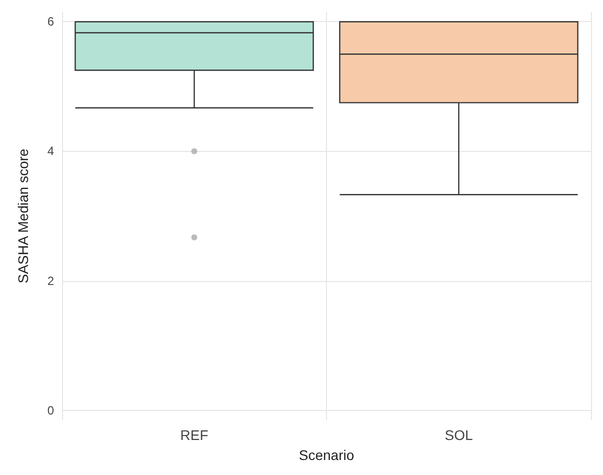 This screenshot has width=603, height=475. Describe the element at coordinates (194, 435) in the screenshot. I see `x-tick-label: REF` at that location.